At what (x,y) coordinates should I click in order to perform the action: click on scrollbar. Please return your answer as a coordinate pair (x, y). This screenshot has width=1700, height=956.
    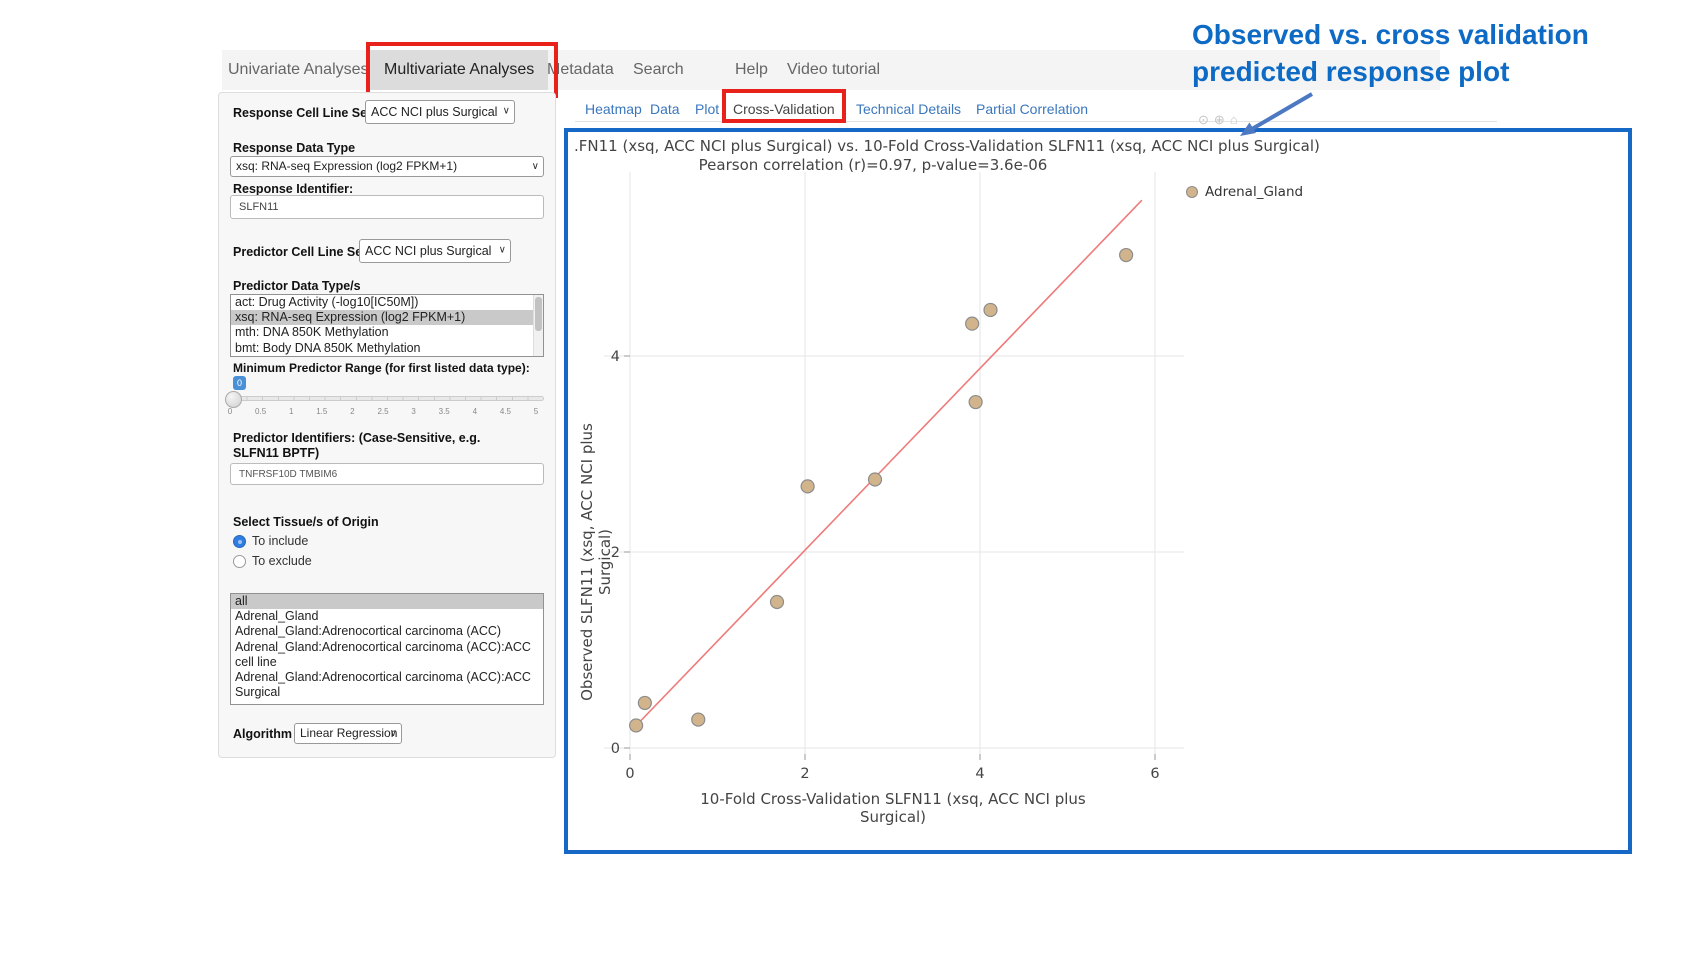
    Looking at the image, I should click on (538, 325).